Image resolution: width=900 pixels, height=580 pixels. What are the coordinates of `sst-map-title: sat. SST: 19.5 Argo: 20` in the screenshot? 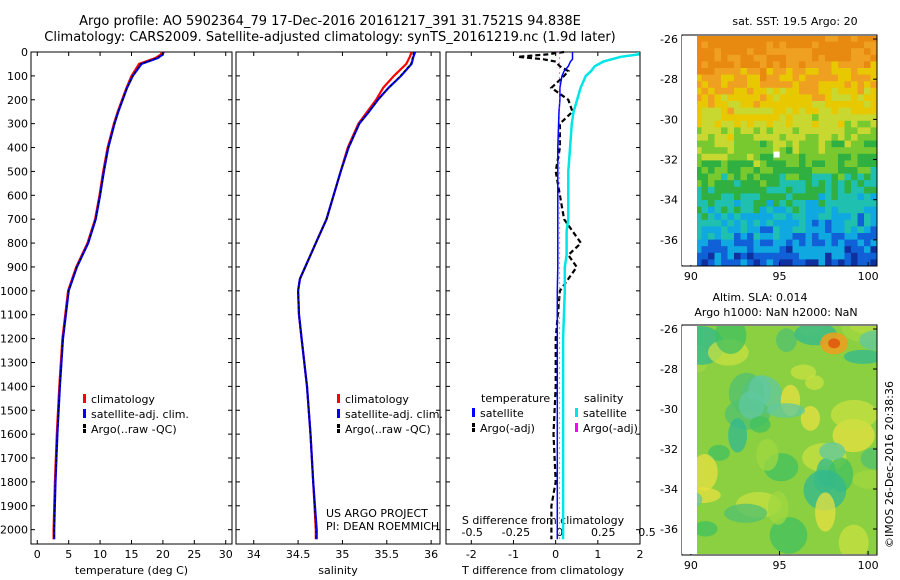 It's located at (794, 21).